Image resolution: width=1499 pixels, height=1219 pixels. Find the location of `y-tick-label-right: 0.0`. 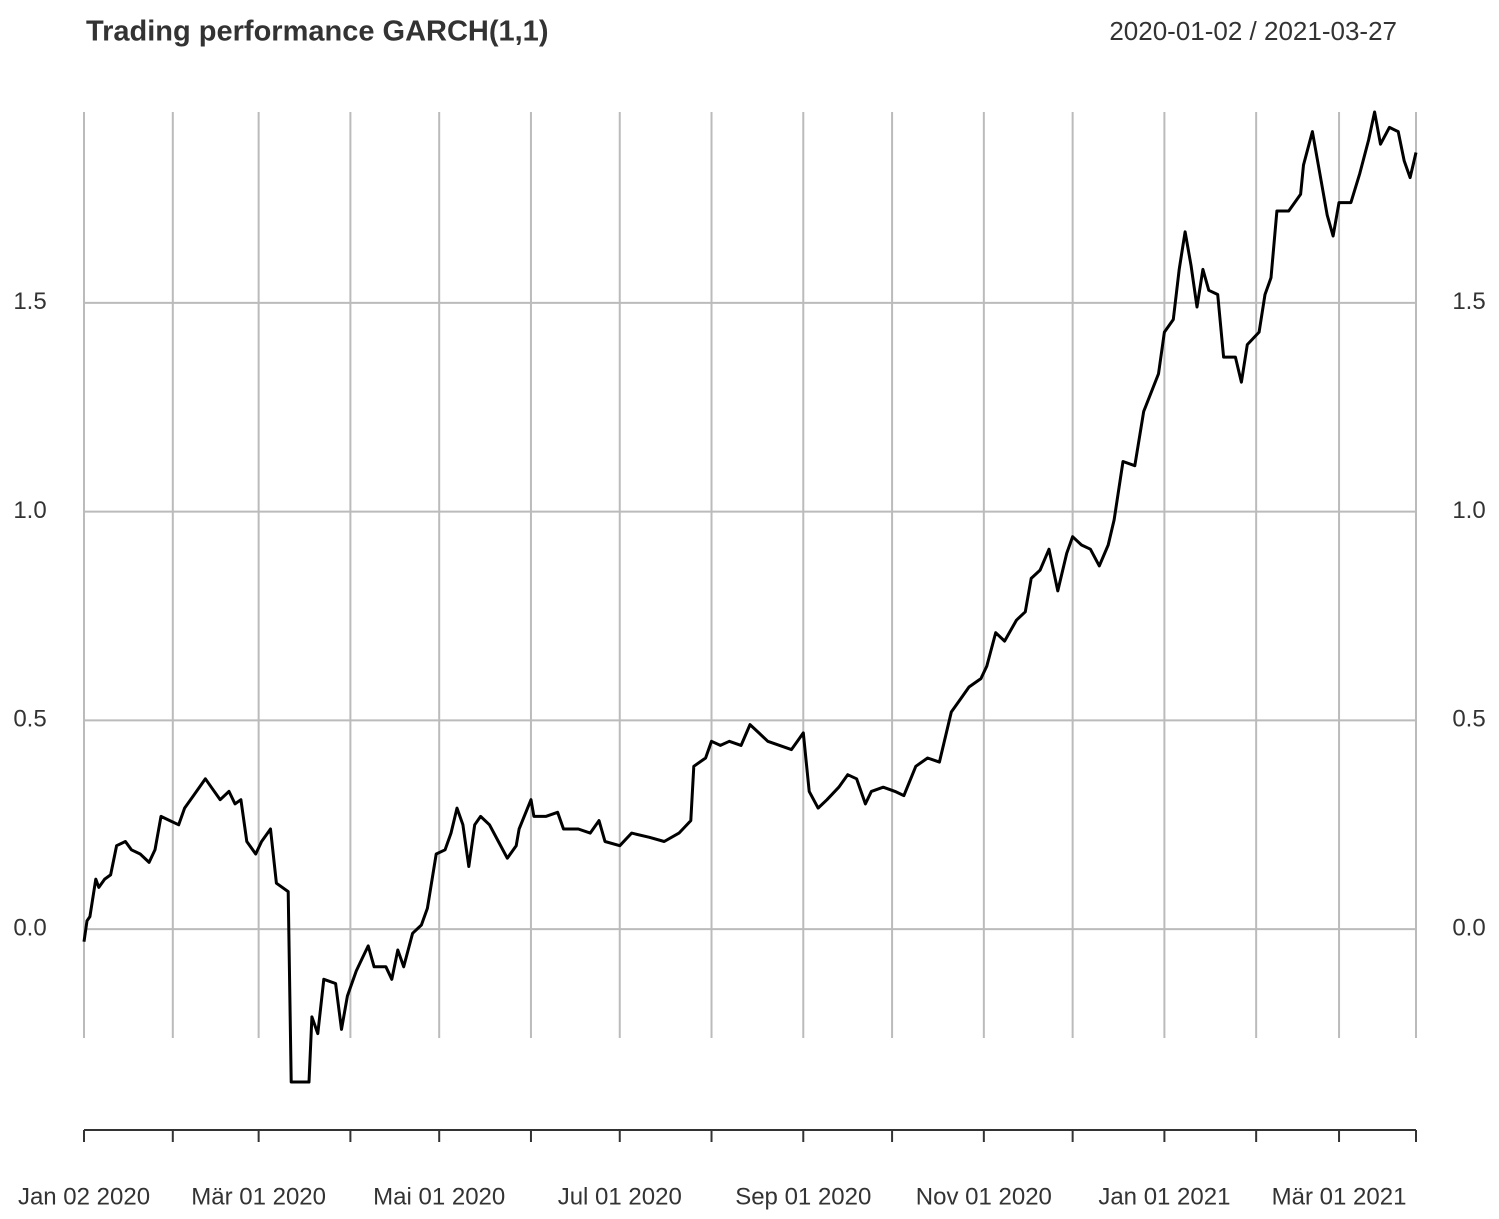

y-tick-label-right: 0.0 is located at coordinates (1468, 928).